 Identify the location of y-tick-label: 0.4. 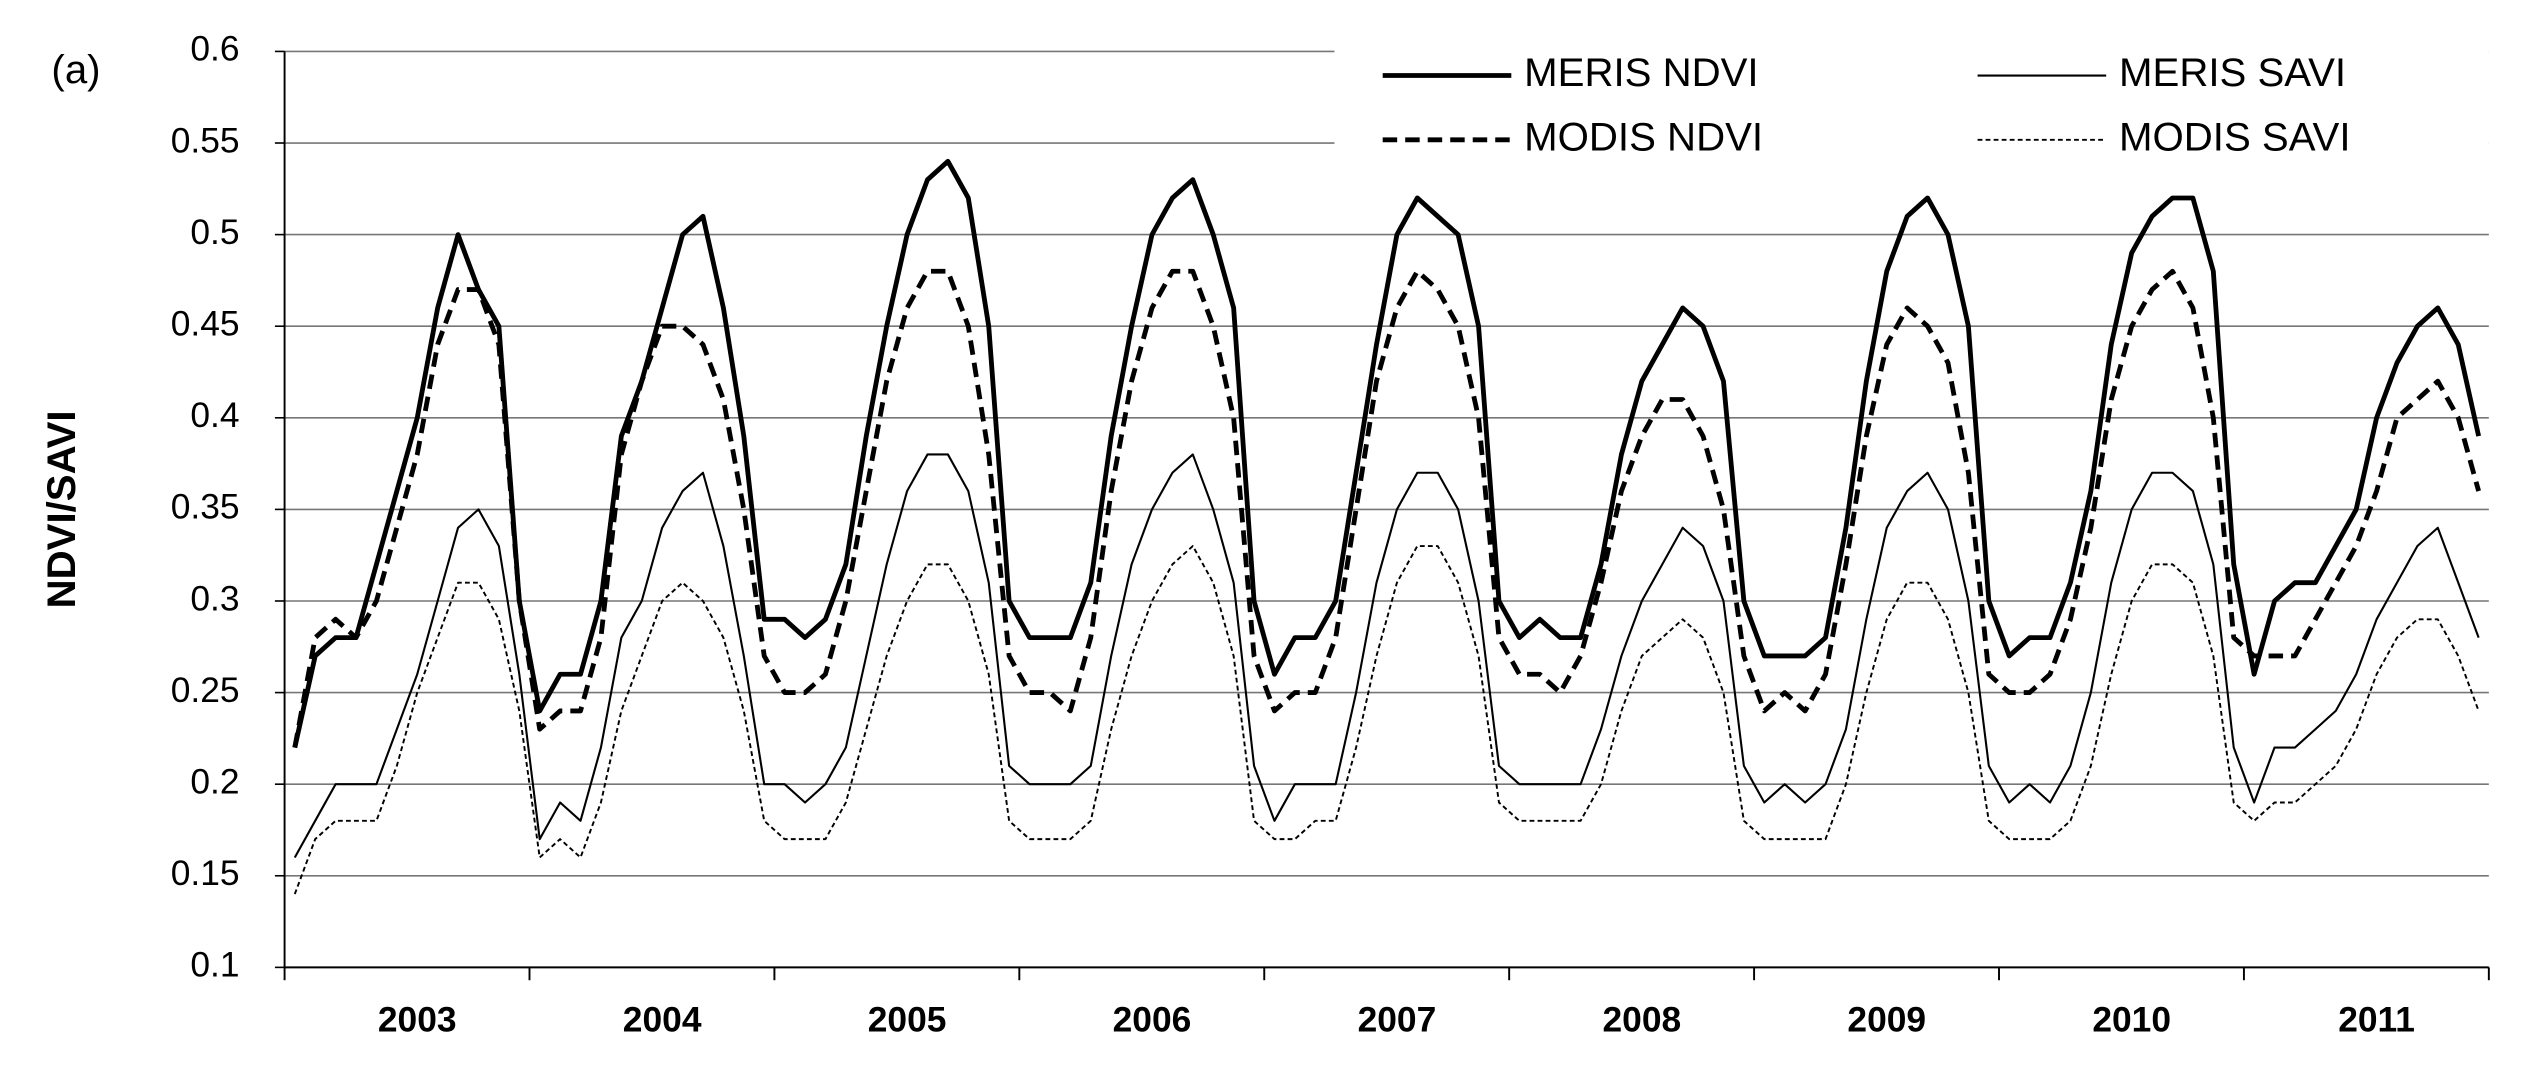
(214, 415).